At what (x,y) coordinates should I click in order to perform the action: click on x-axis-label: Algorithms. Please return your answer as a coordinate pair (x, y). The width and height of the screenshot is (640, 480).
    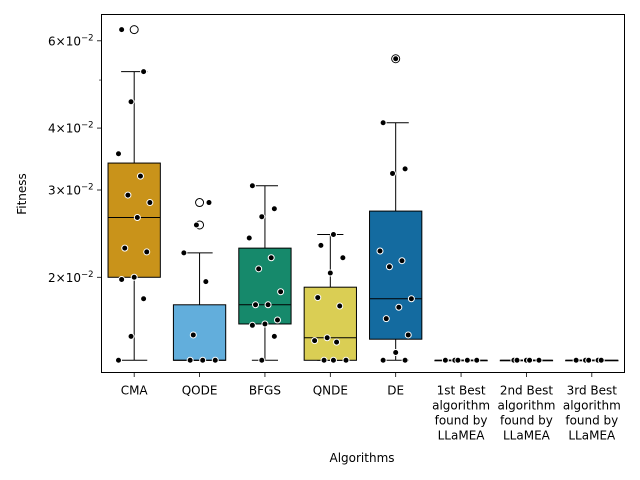
    Looking at the image, I should click on (361, 458).